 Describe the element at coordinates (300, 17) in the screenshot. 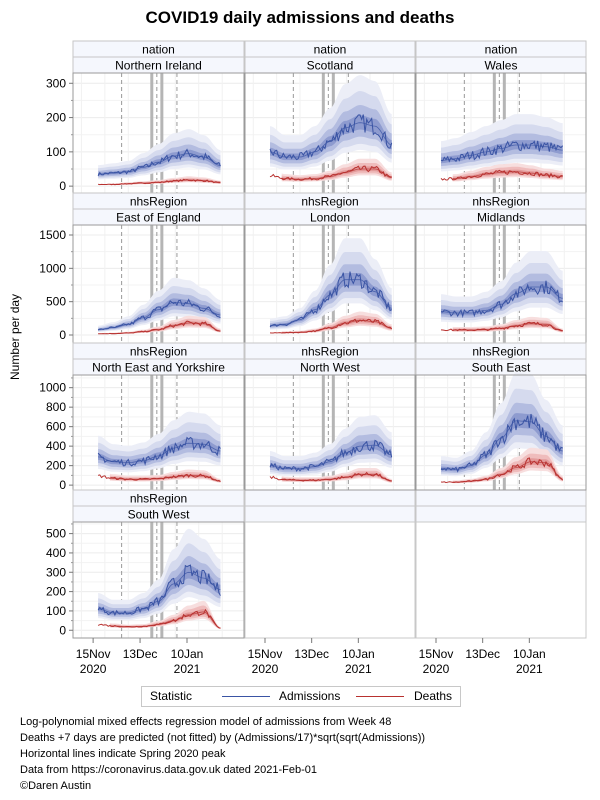

I see `chart-title: COVID19 daily admissions and deaths` at that location.